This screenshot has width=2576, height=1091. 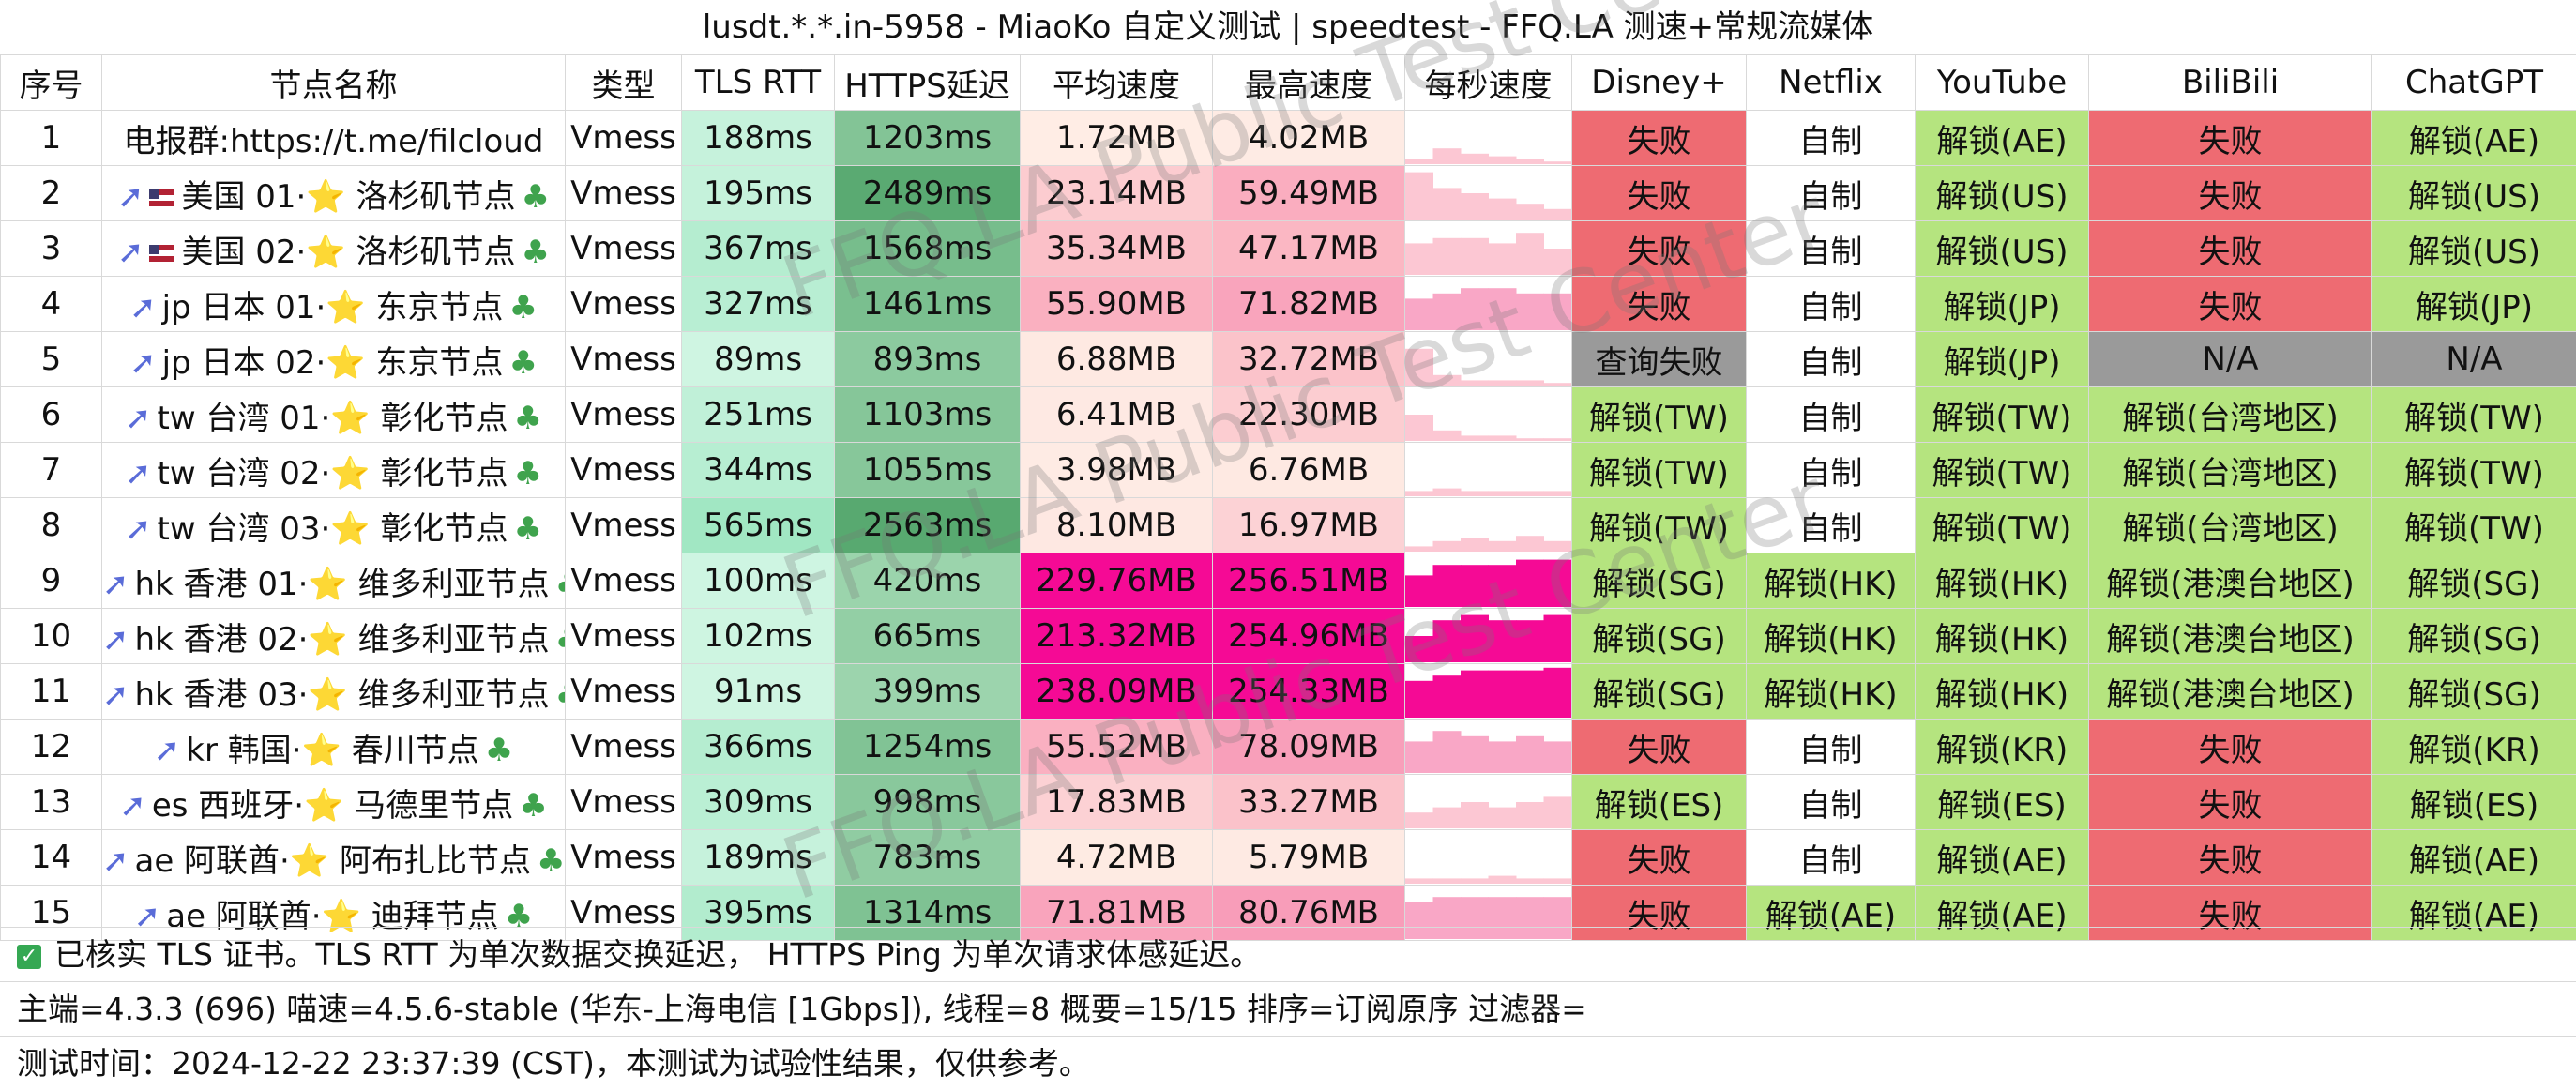 What do you see at coordinates (758, 415) in the screenshot?
I see `tls-rtt: 251ms` at bounding box center [758, 415].